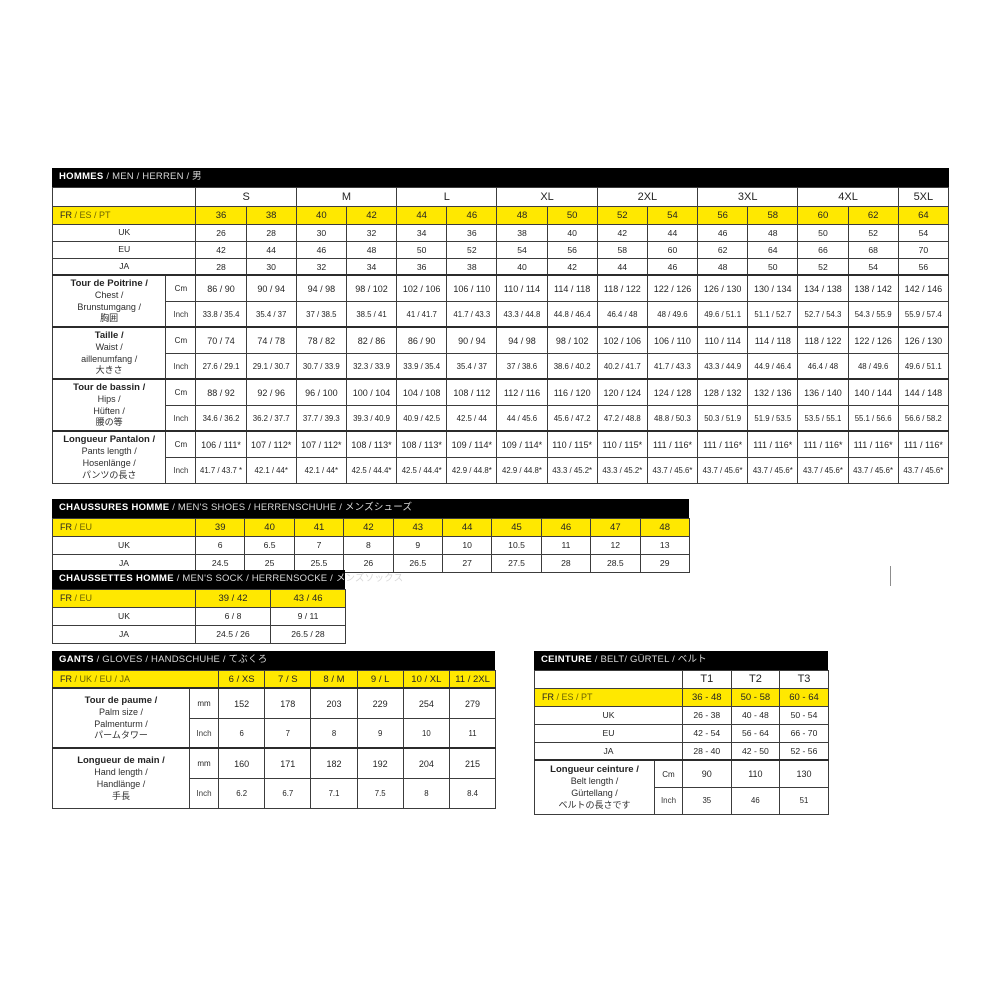  What do you see at coordinates (467, 527) in the screenshot?
I see `shoes-fr-value: 44` at bounding box center [467, 527].